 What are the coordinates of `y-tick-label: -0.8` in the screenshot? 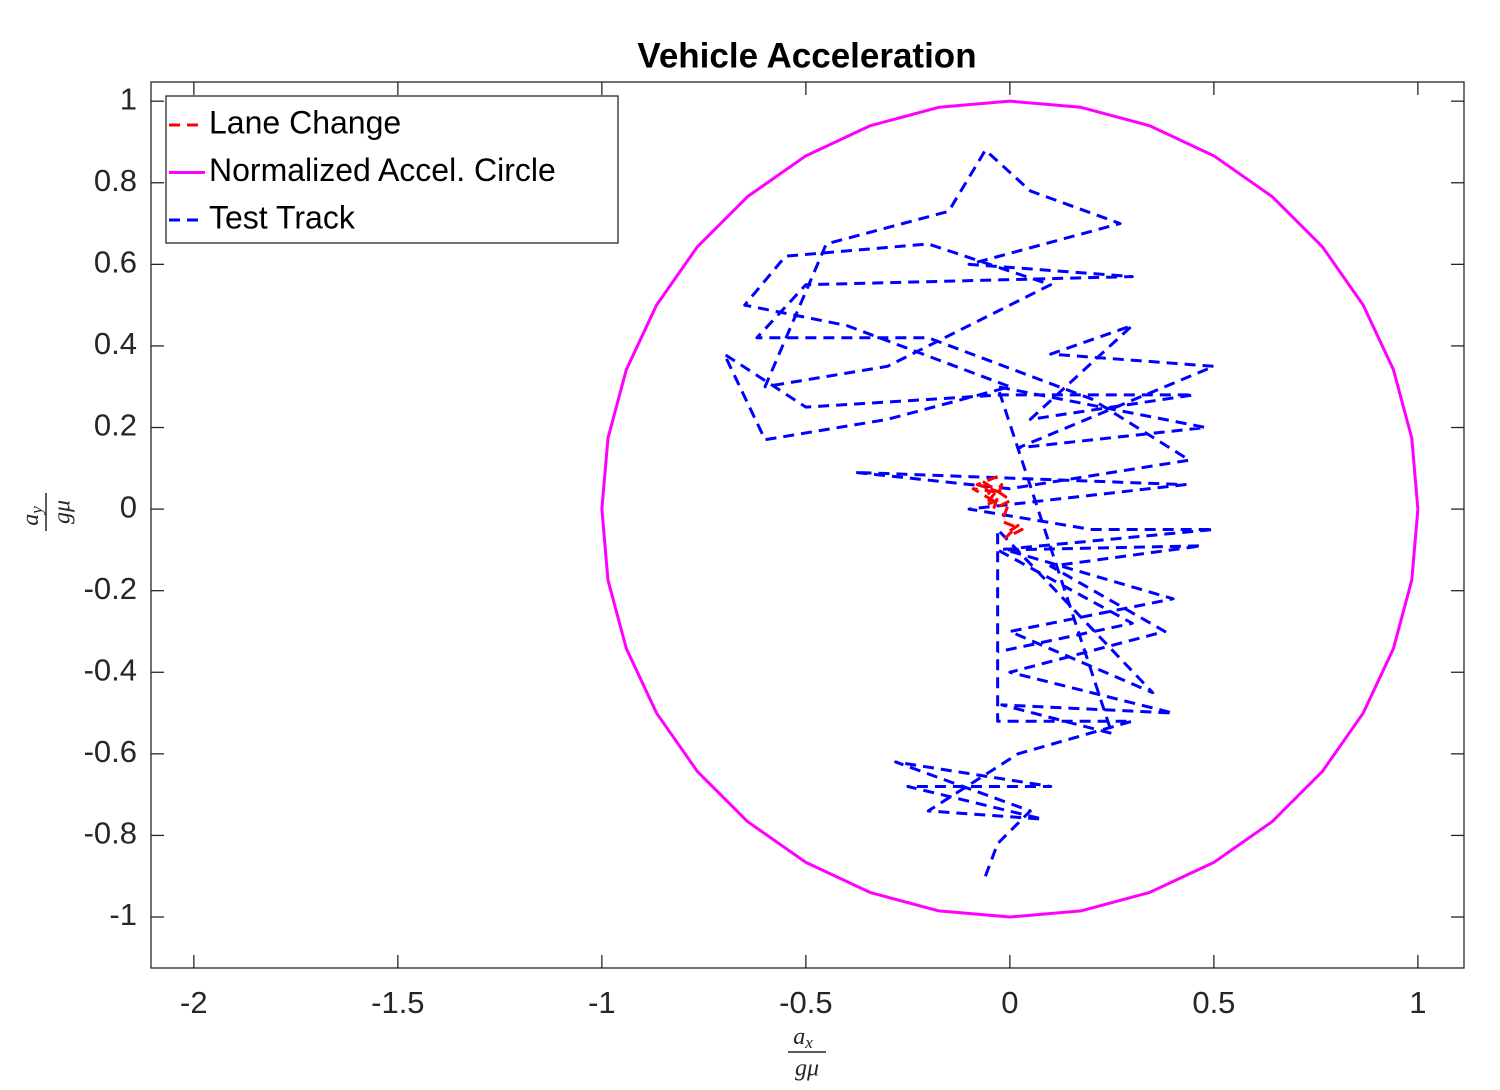 It's located at (110, 833).